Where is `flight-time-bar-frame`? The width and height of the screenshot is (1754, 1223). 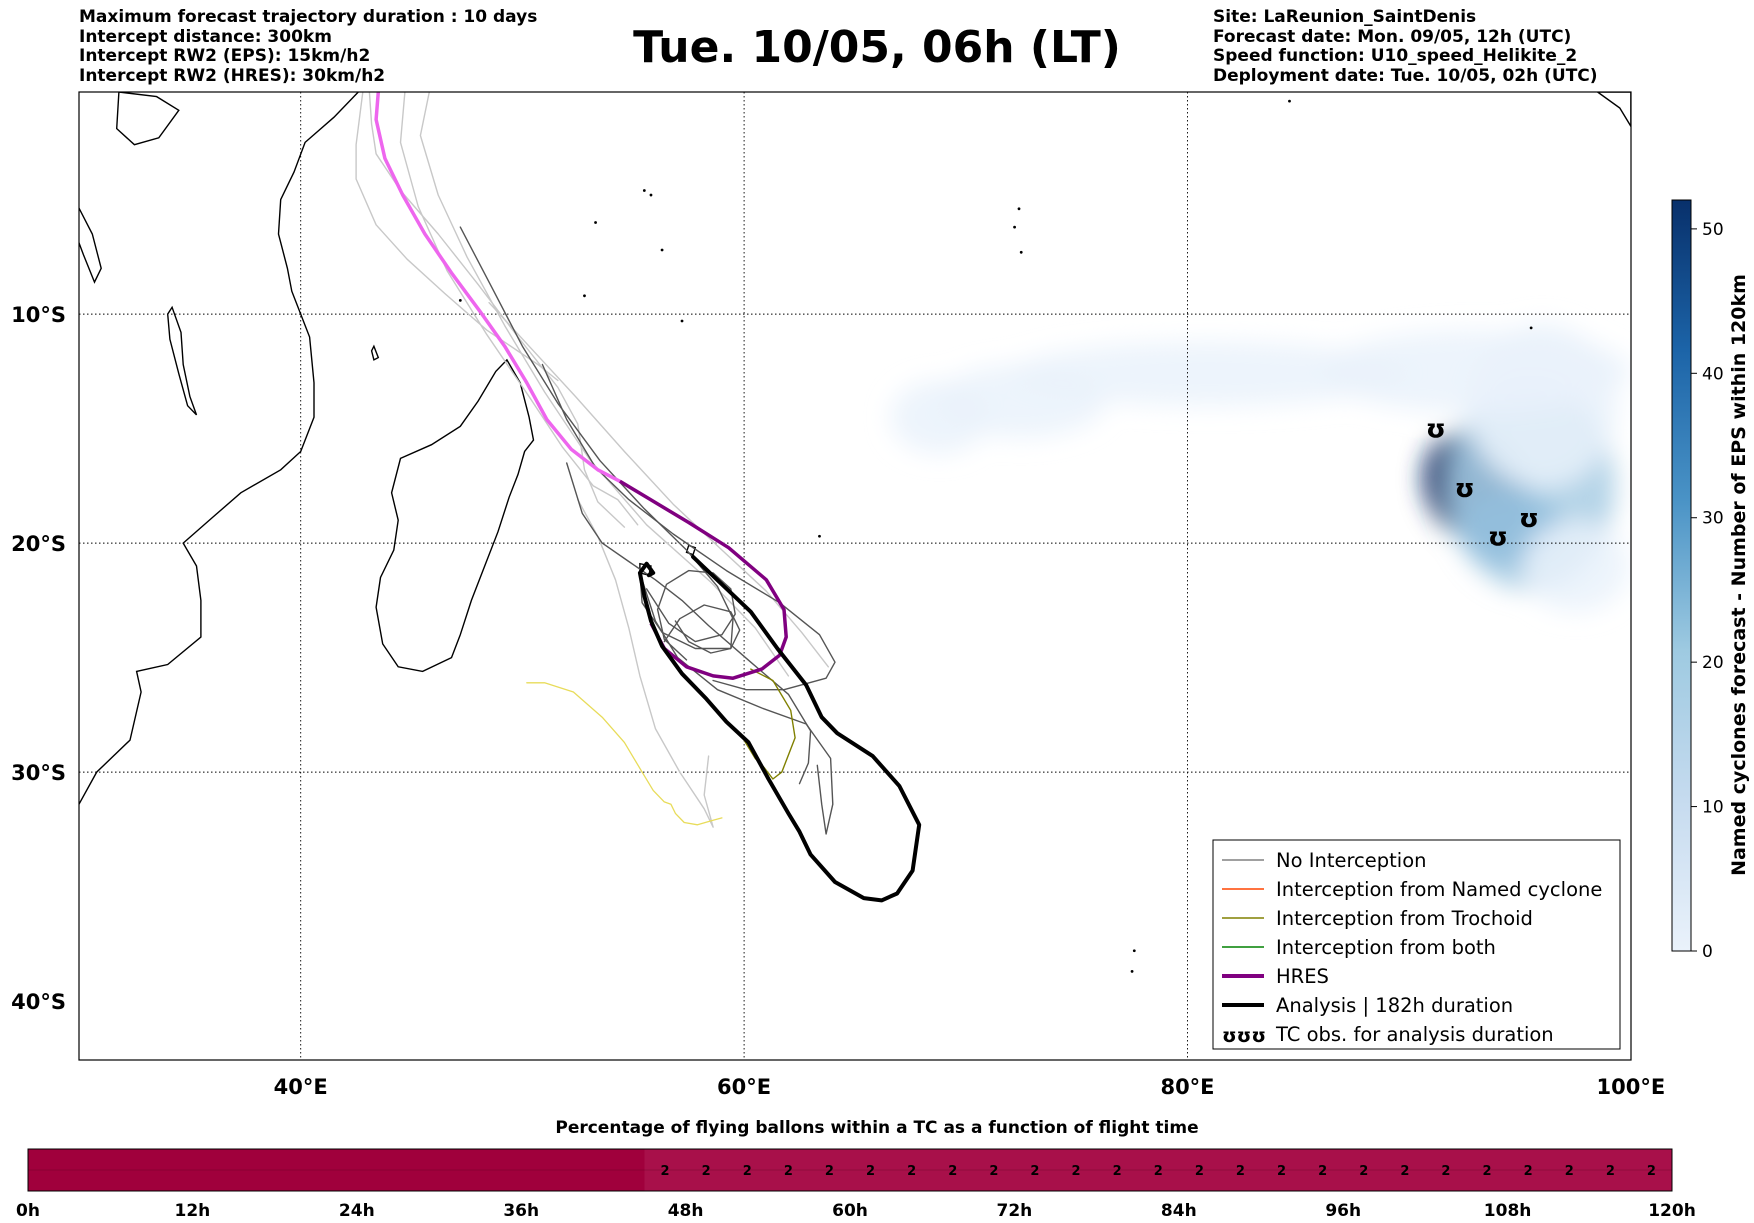
flight-time-bar-frame is located at coordinates (850, 1170).